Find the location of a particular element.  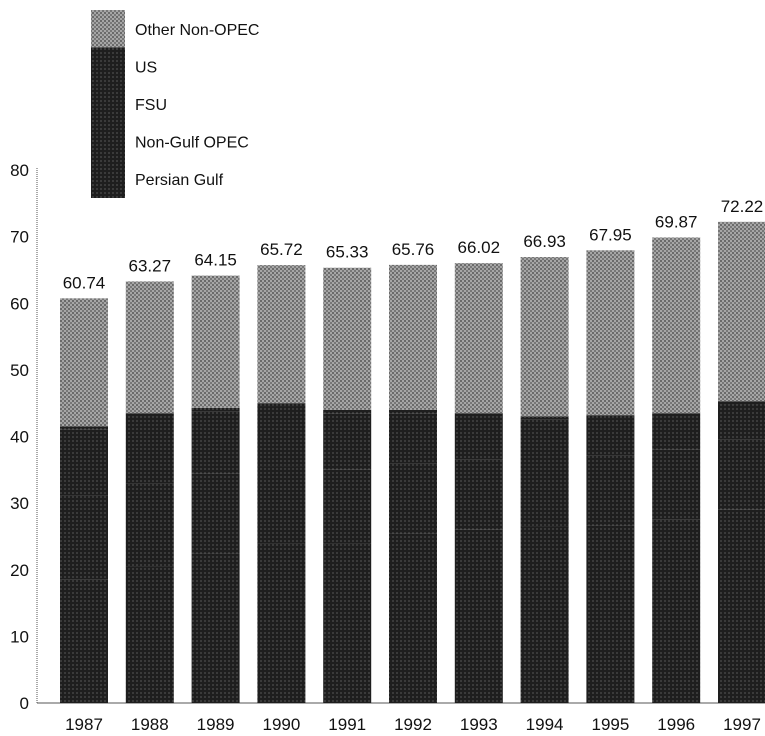

bar-total-label-1992: 65.76 is located at coordinates (413, 249).